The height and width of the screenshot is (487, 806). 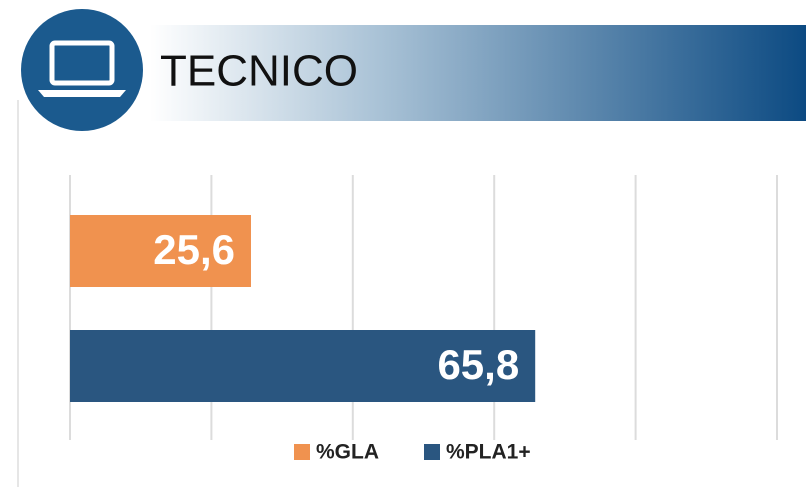 I want to click on icon-circle, so click(x=82, y=70).